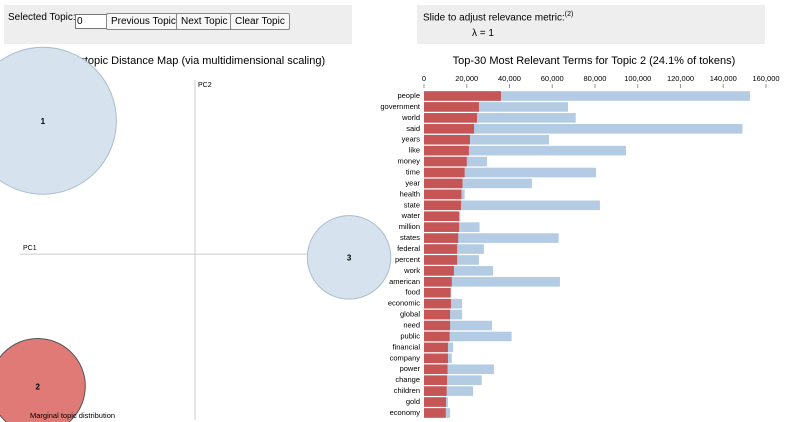 Image resolution: width=806 pixels, height=422 pixels. Describe the element at coordinates (569, 14) in the screenshot. I see `slider-note: (2)` at that location.